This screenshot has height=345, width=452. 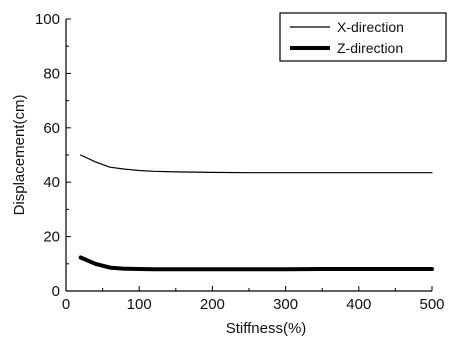 What do you see at coordinates (431, 304) in the screenshot?
I see `x-tick-label: 500` at bounding box center [431, 304].